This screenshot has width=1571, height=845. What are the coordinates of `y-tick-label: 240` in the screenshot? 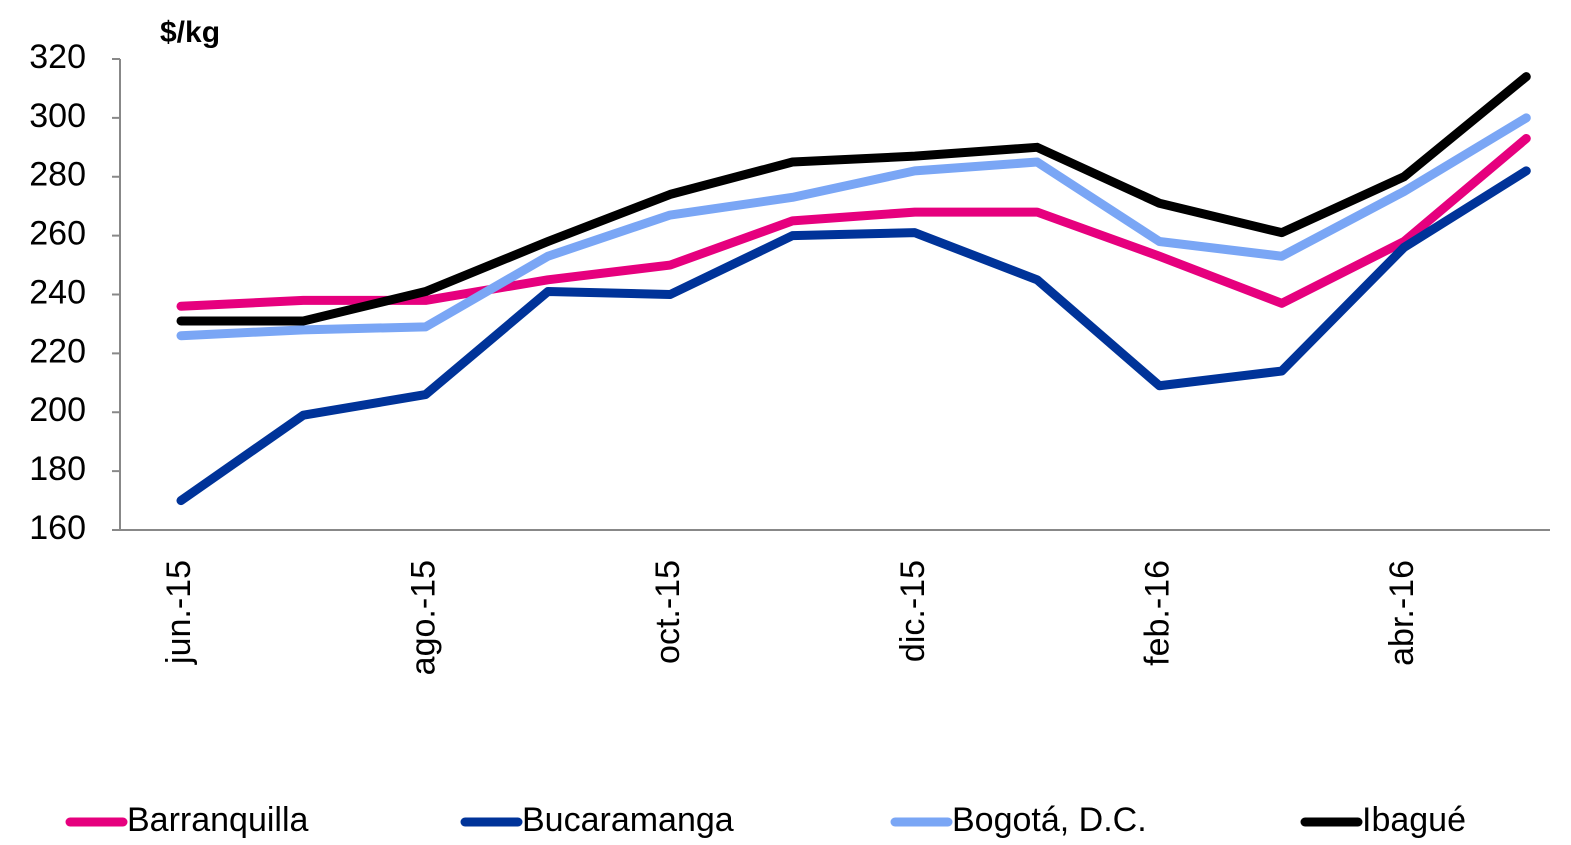 It's located at (57, 292).